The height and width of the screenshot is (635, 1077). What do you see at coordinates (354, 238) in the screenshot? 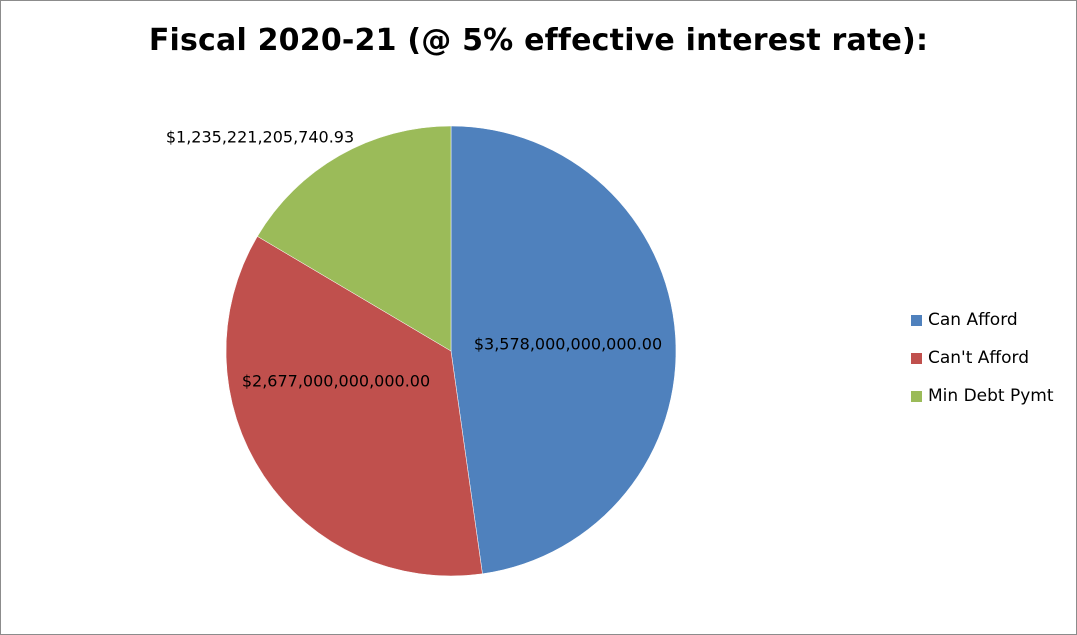
I see `pie-slice-min-debt-pymt` at bounding box center [354, 238].